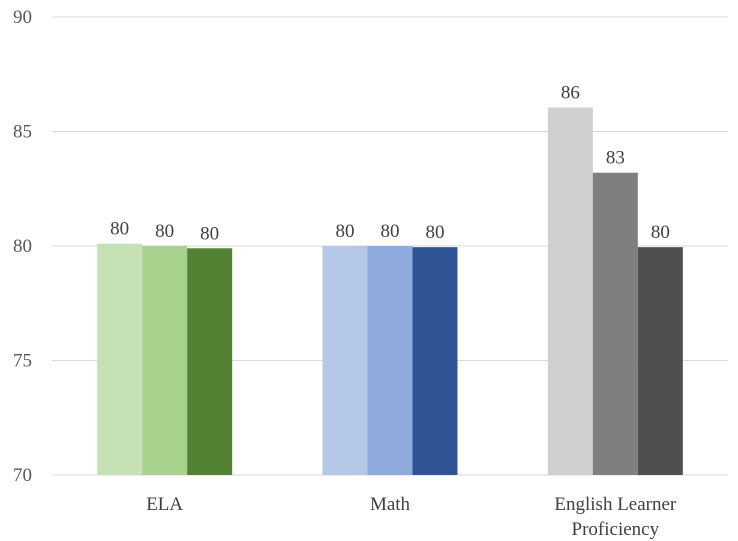  I want to click on data-label-1-1: 80, so click(390, 231).